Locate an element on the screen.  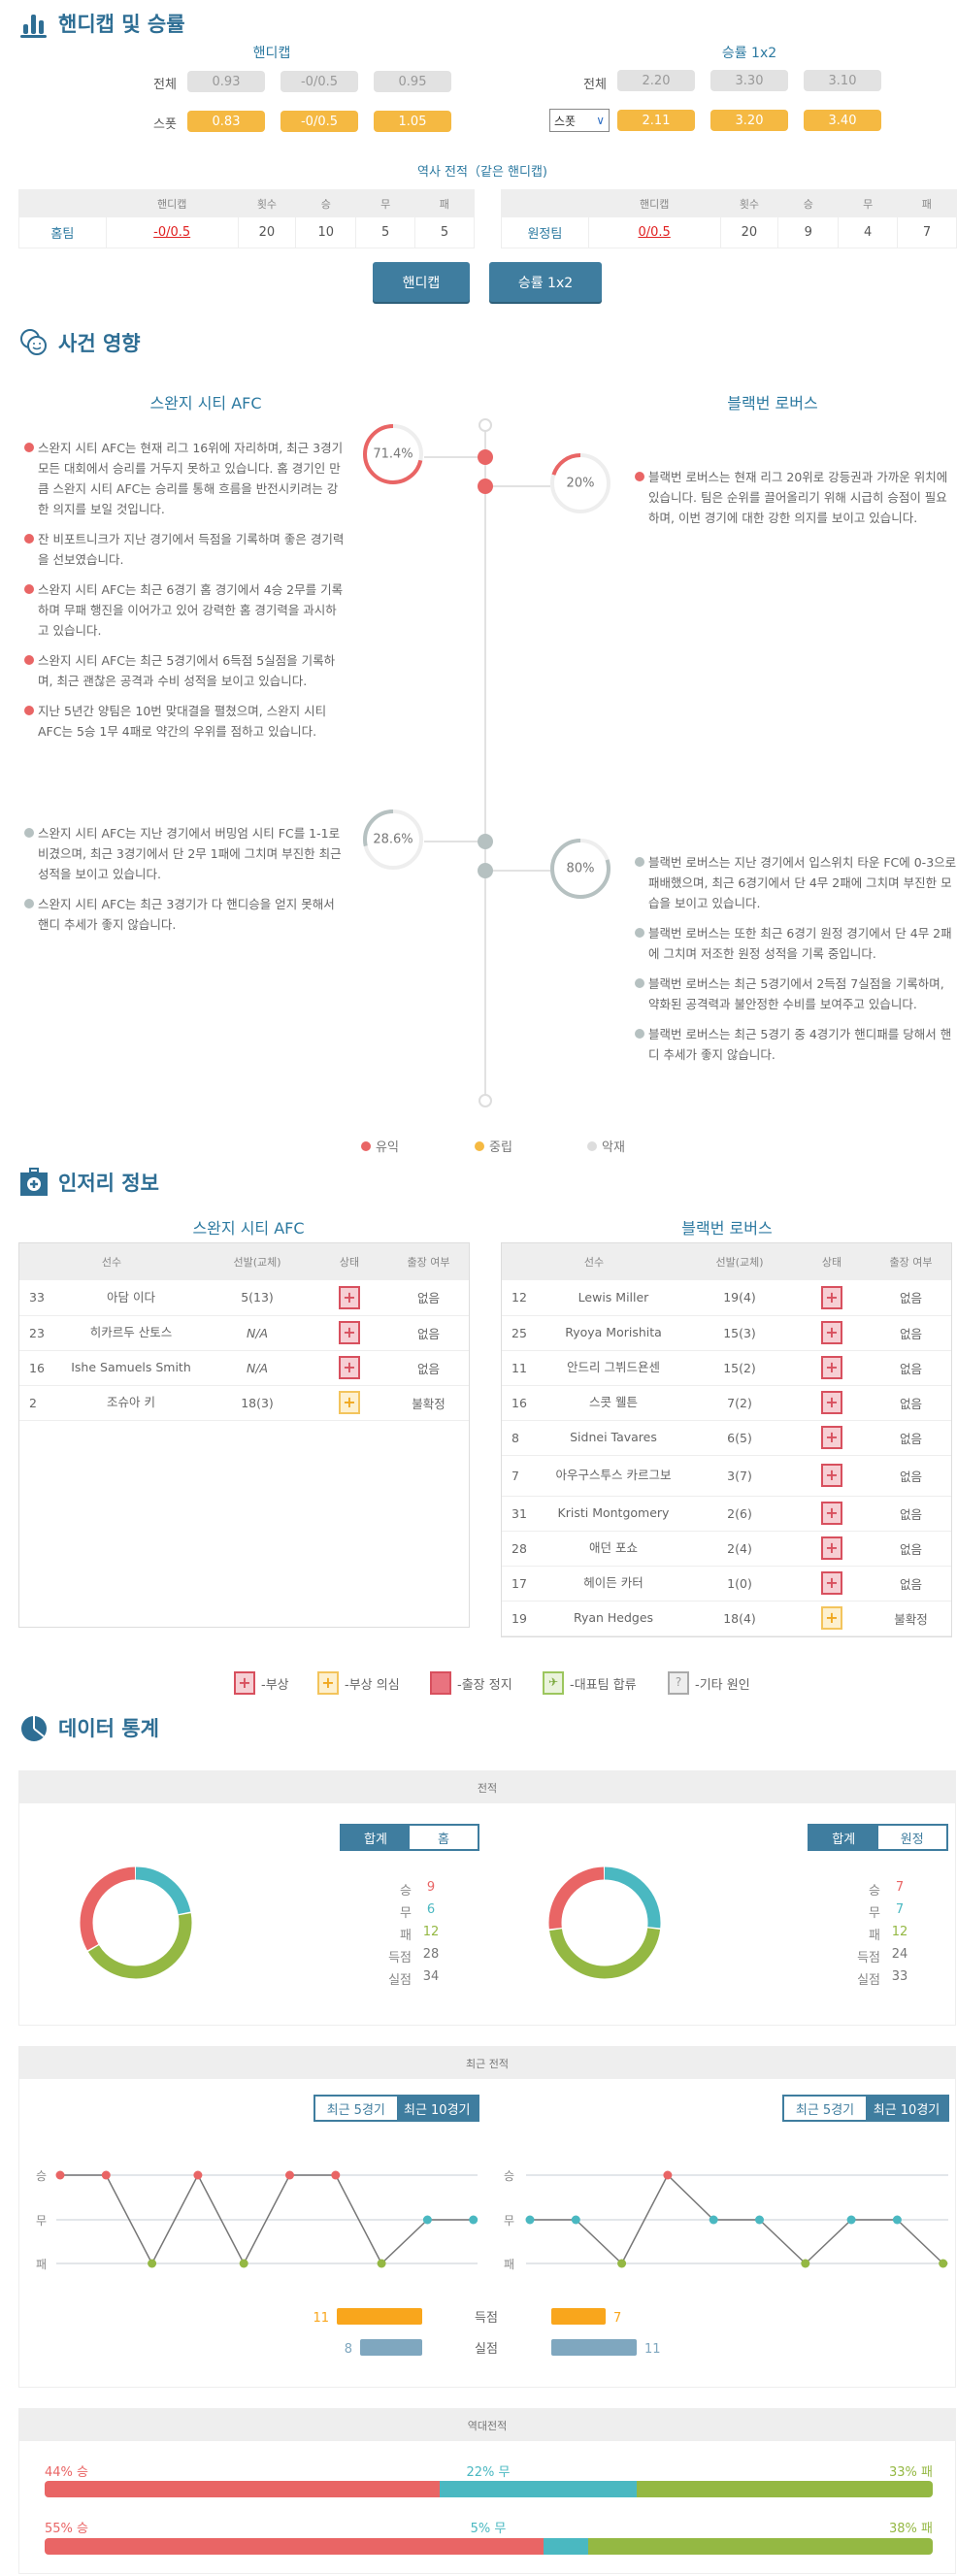
history-cell: 5 is located at coordinates (385, 232).